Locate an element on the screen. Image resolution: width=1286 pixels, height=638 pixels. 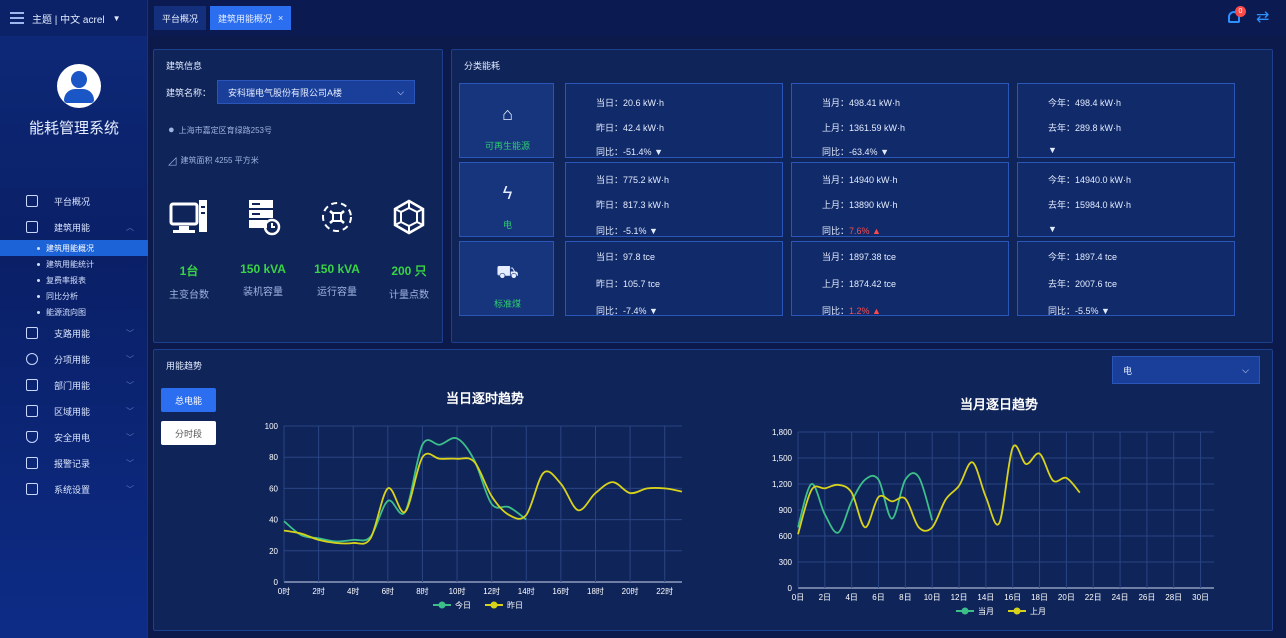
location-pin-icon: ● is located at coordinates (171, 130).